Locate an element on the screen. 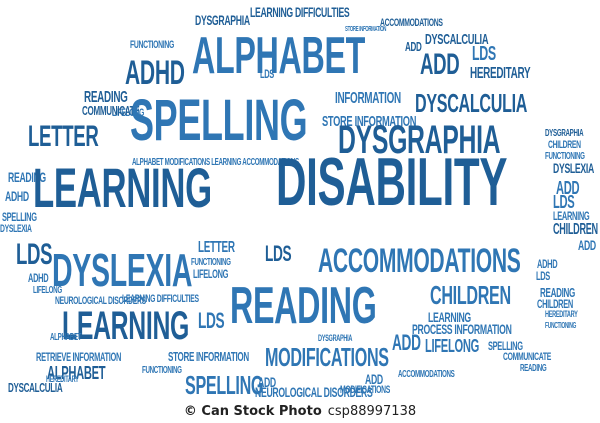  cloud-word: DISABILITY is located at coordinates (392, 182).